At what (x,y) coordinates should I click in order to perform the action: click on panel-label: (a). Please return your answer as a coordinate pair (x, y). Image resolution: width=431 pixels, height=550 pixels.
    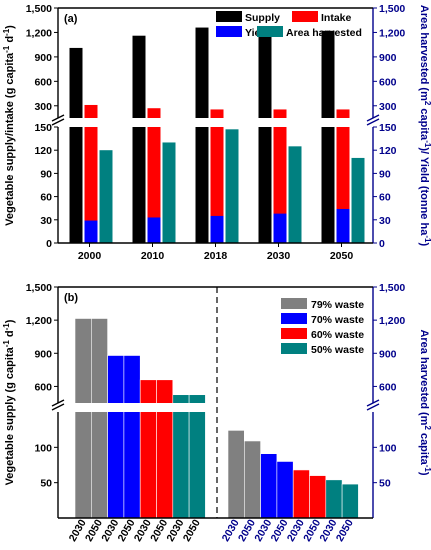
    Looking at the image, I should click on (71, 19).